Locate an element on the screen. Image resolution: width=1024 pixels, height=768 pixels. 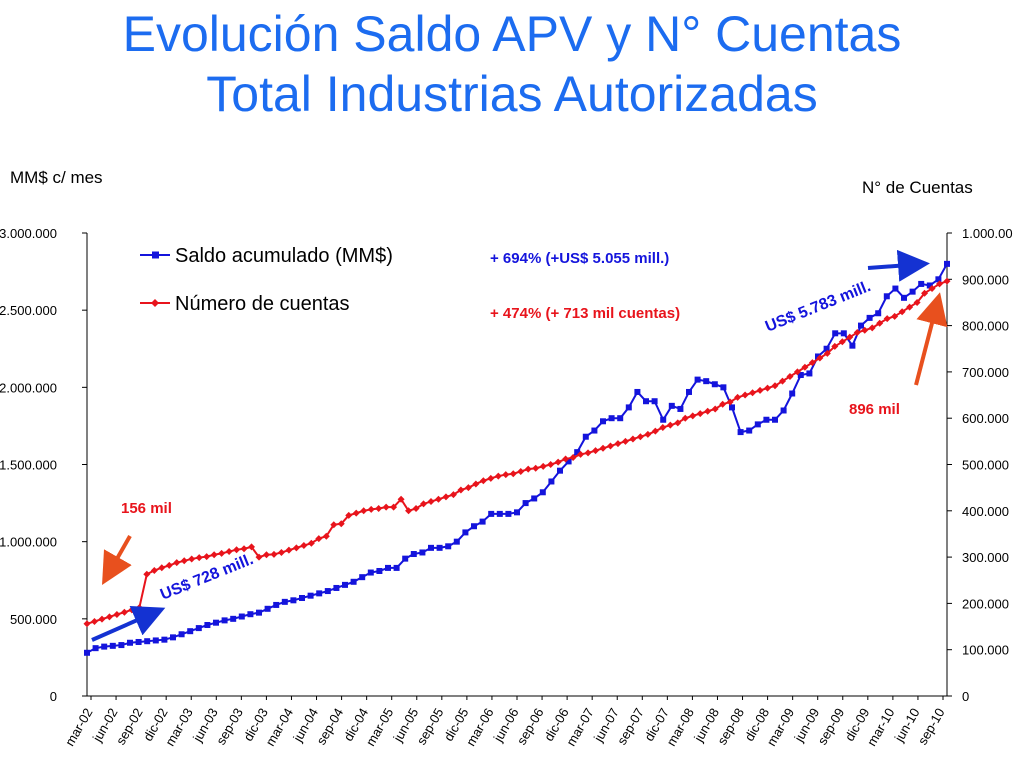
right-axis-tick-label: 600.000 is located at coordinates (985, 418).